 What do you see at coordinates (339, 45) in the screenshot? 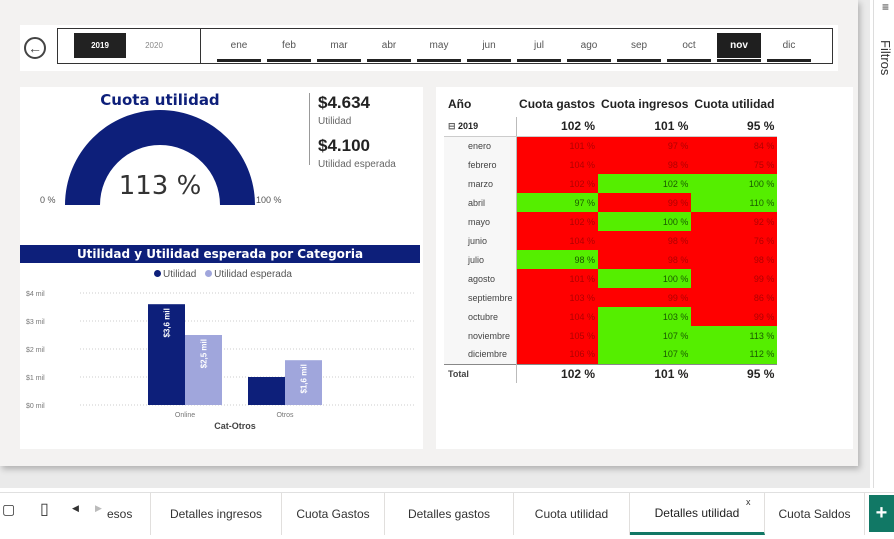
I see `month-chip-mar: mar` at bounding box center [339, 45].